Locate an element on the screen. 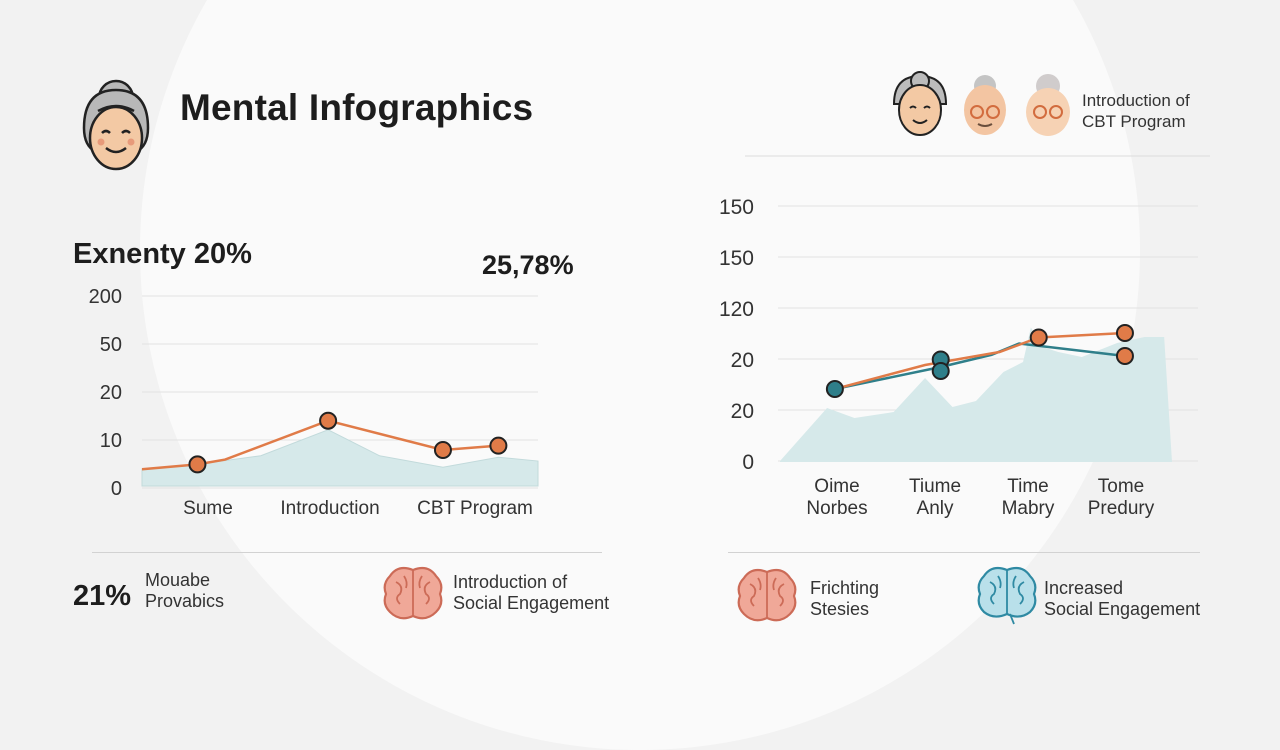  x-tick-label: Anly is located at coordinates (935, 508).